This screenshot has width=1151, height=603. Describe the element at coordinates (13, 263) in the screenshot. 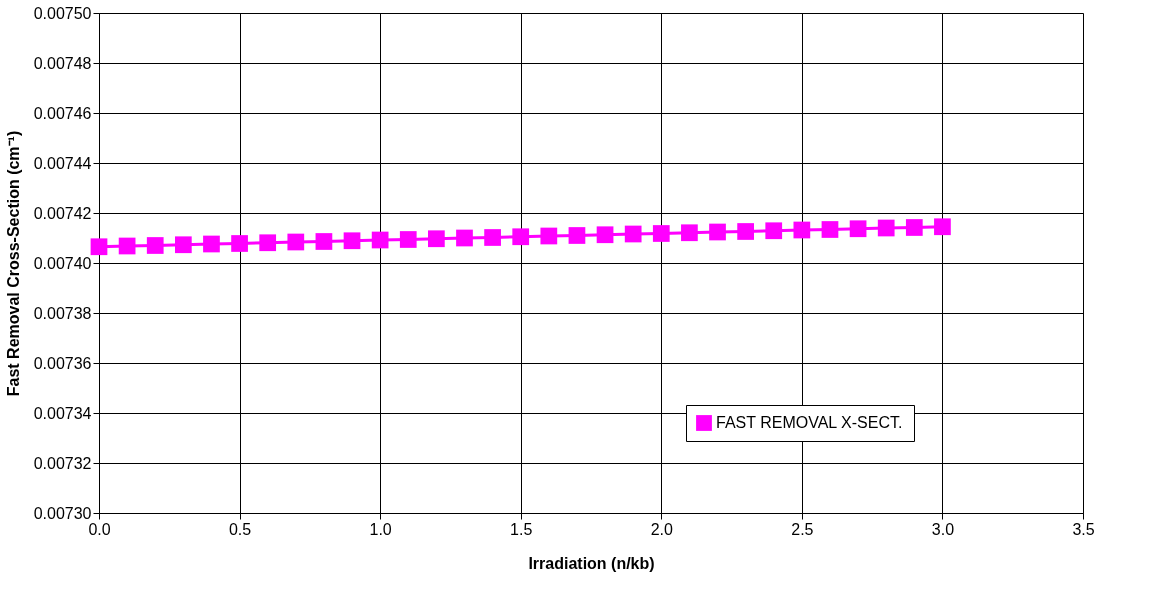

I see `y-axis-title: Fast Removal Cross-Section (cm⁻¹)` at that location.